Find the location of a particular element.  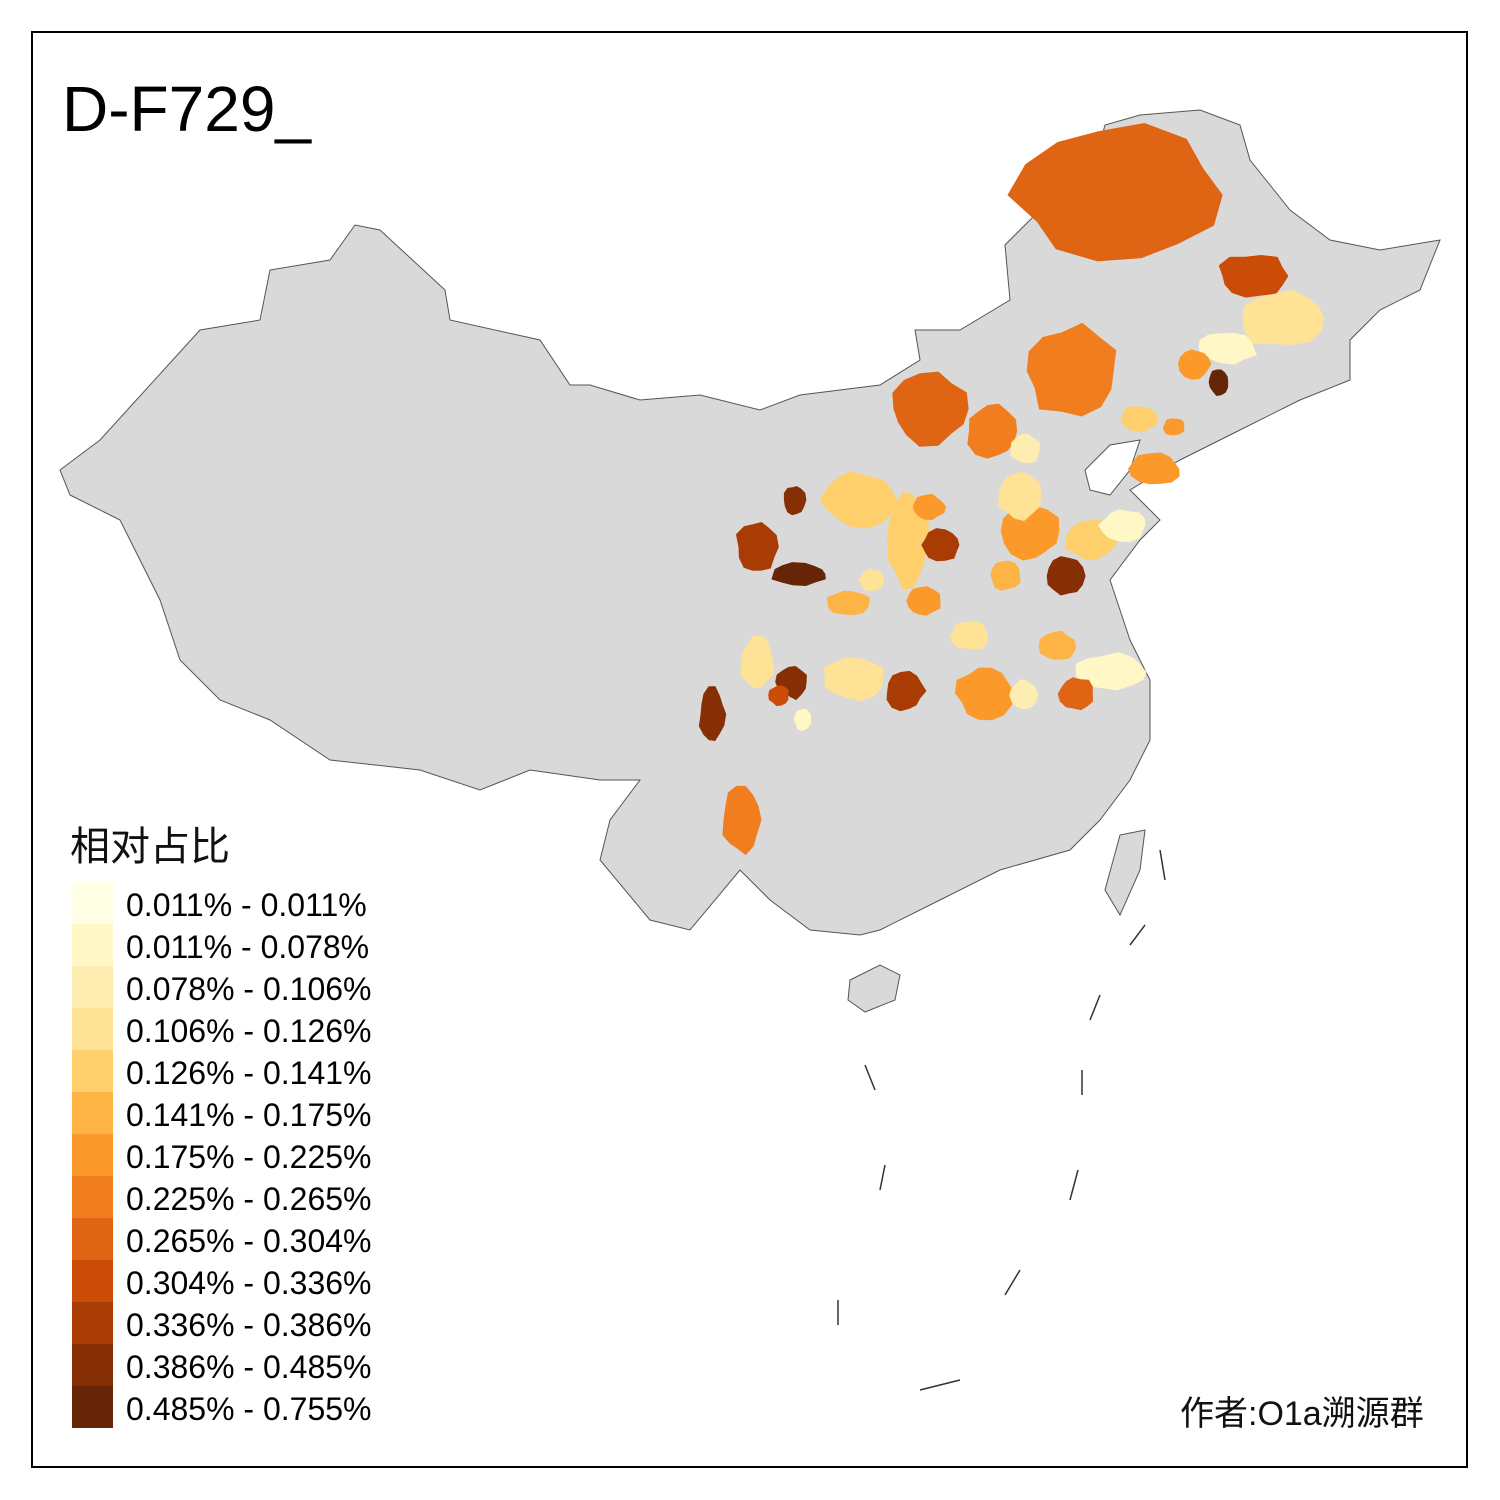

legend-label: 0.106% - 0.126% is located at coordinates (249, 1030).